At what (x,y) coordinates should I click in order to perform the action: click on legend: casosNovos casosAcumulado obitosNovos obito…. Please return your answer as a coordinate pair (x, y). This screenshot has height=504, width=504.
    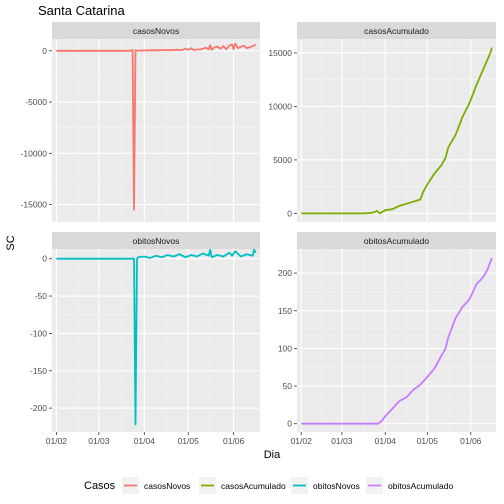
    Looking at the image, I should click on (287, 485).